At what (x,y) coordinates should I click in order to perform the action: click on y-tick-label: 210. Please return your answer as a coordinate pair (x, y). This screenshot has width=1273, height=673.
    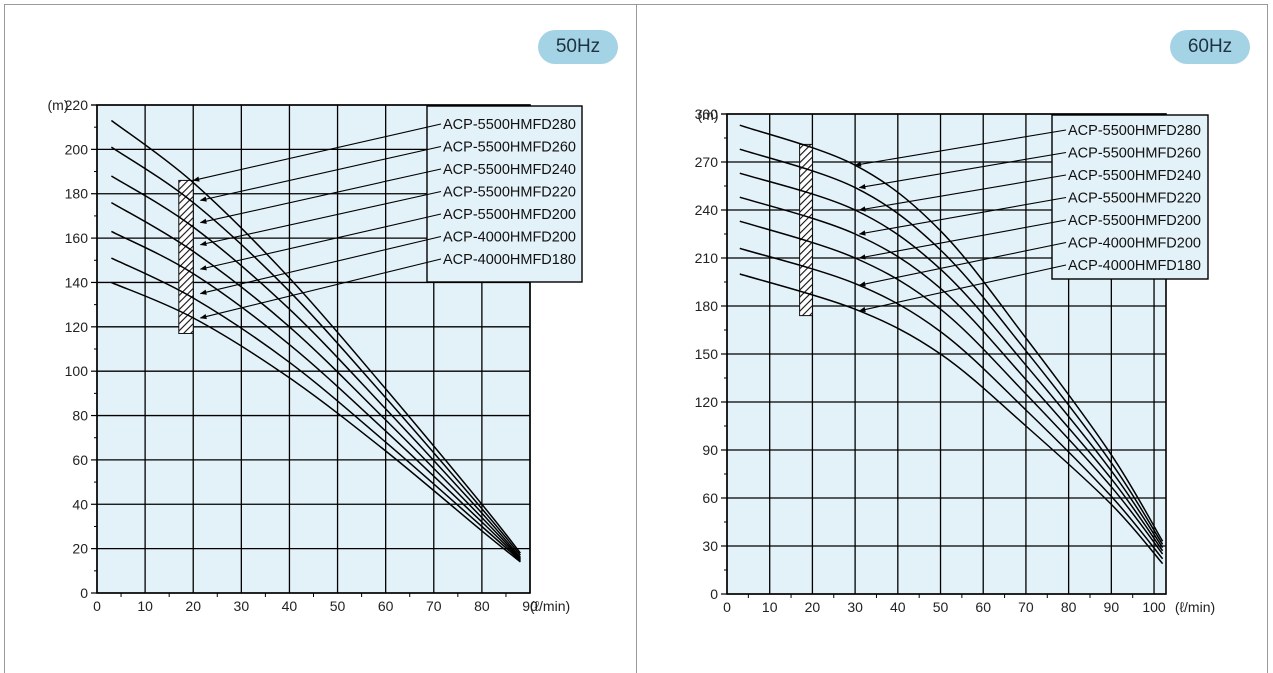
    Looking at the image, I should click on (707, 258).